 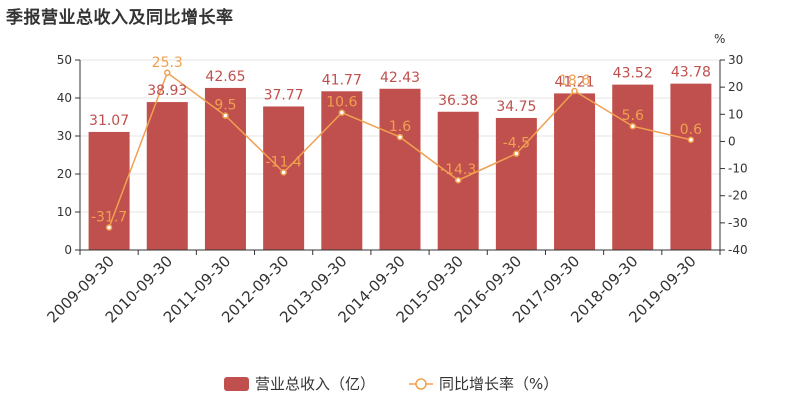 I want to click on growth-value-label: -14.3, so click(x=458, y=170).